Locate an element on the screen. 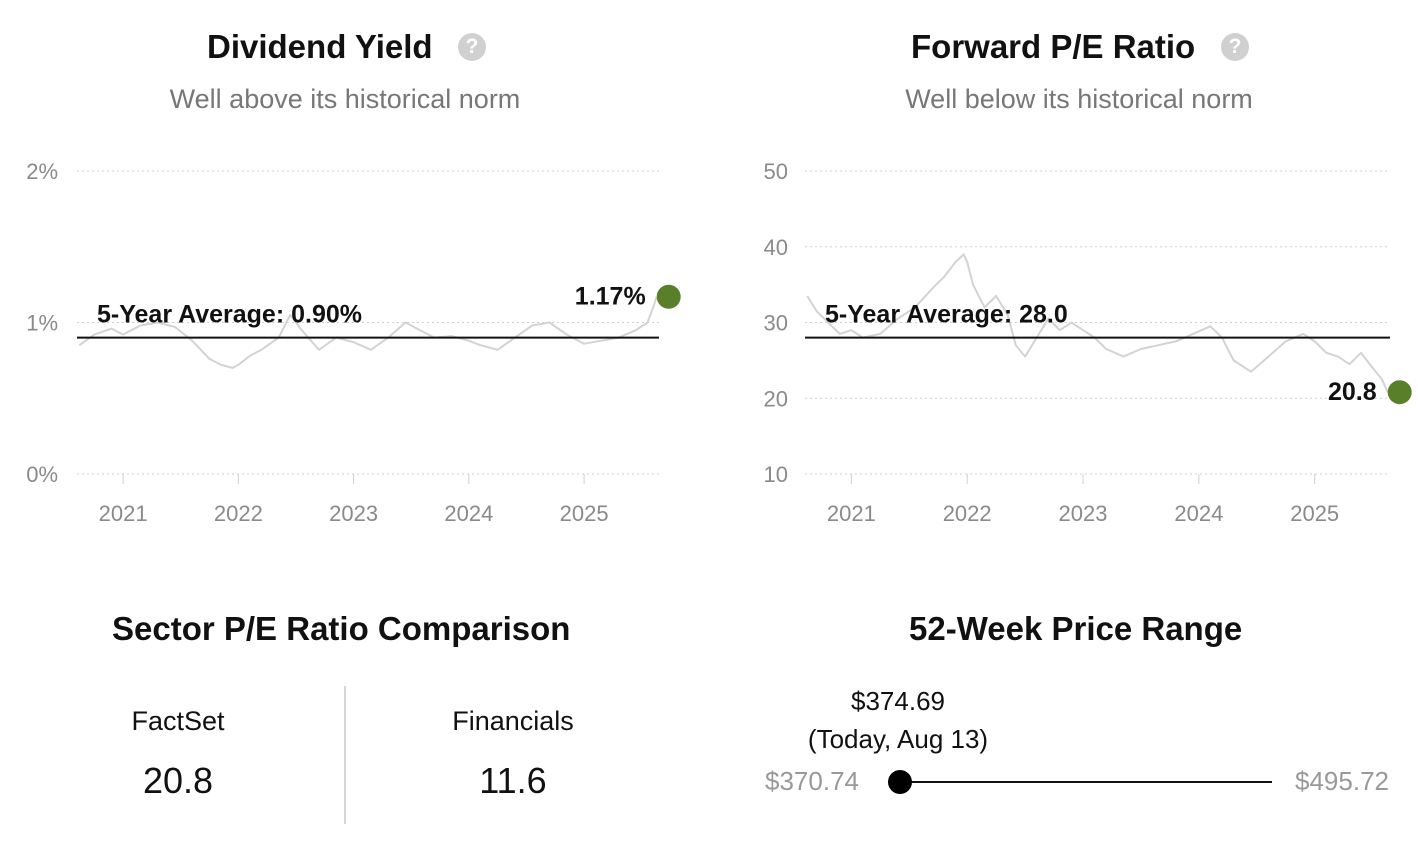 Image resolution: width=1418 pixels, height=856 pixels. dividend-yield-subtitle: Well above its historical norm is located at coordinates (345, 99).